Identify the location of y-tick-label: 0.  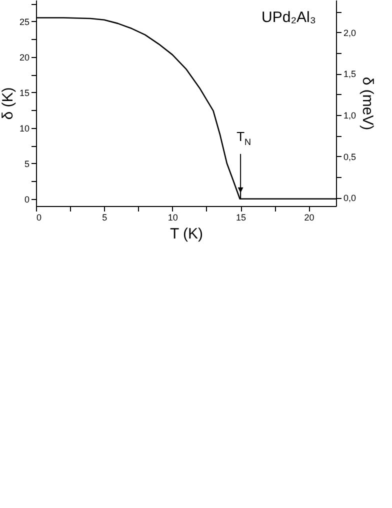
(27, 199).